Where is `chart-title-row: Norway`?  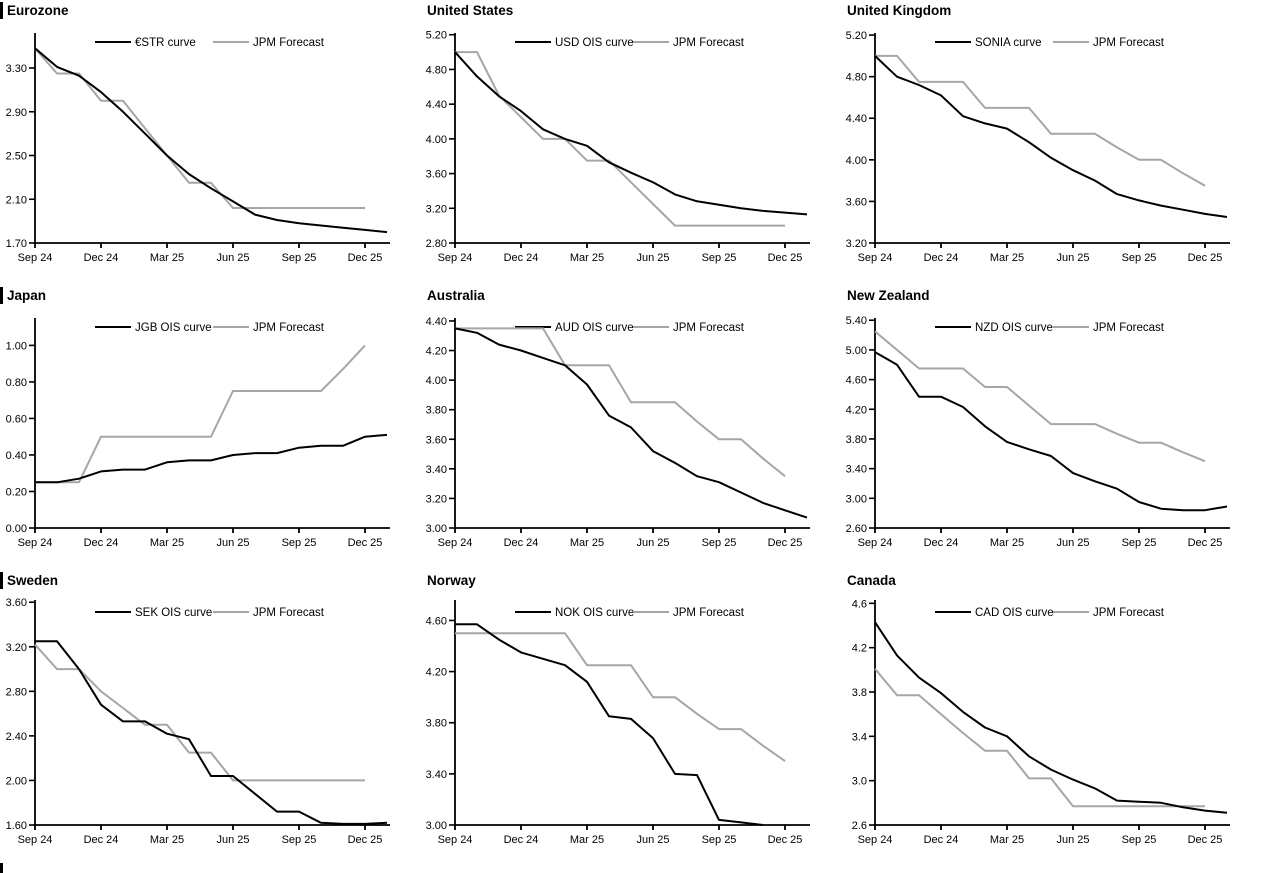
chart-title-row: Norway is located at coordinates (630, 582).